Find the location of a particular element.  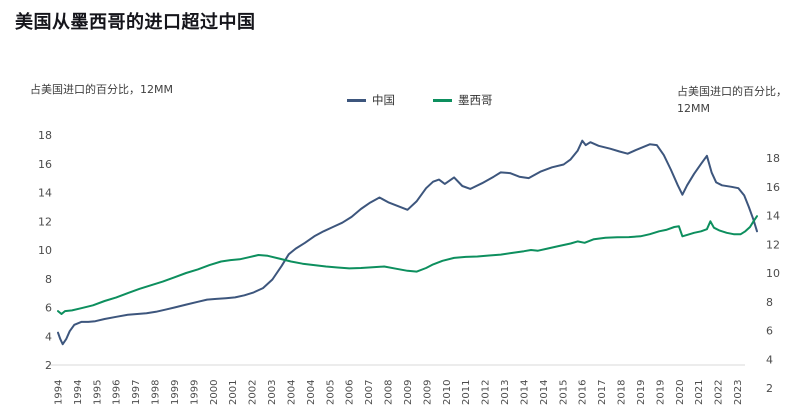

china-line-swatch is located at coordinates (356, 100).